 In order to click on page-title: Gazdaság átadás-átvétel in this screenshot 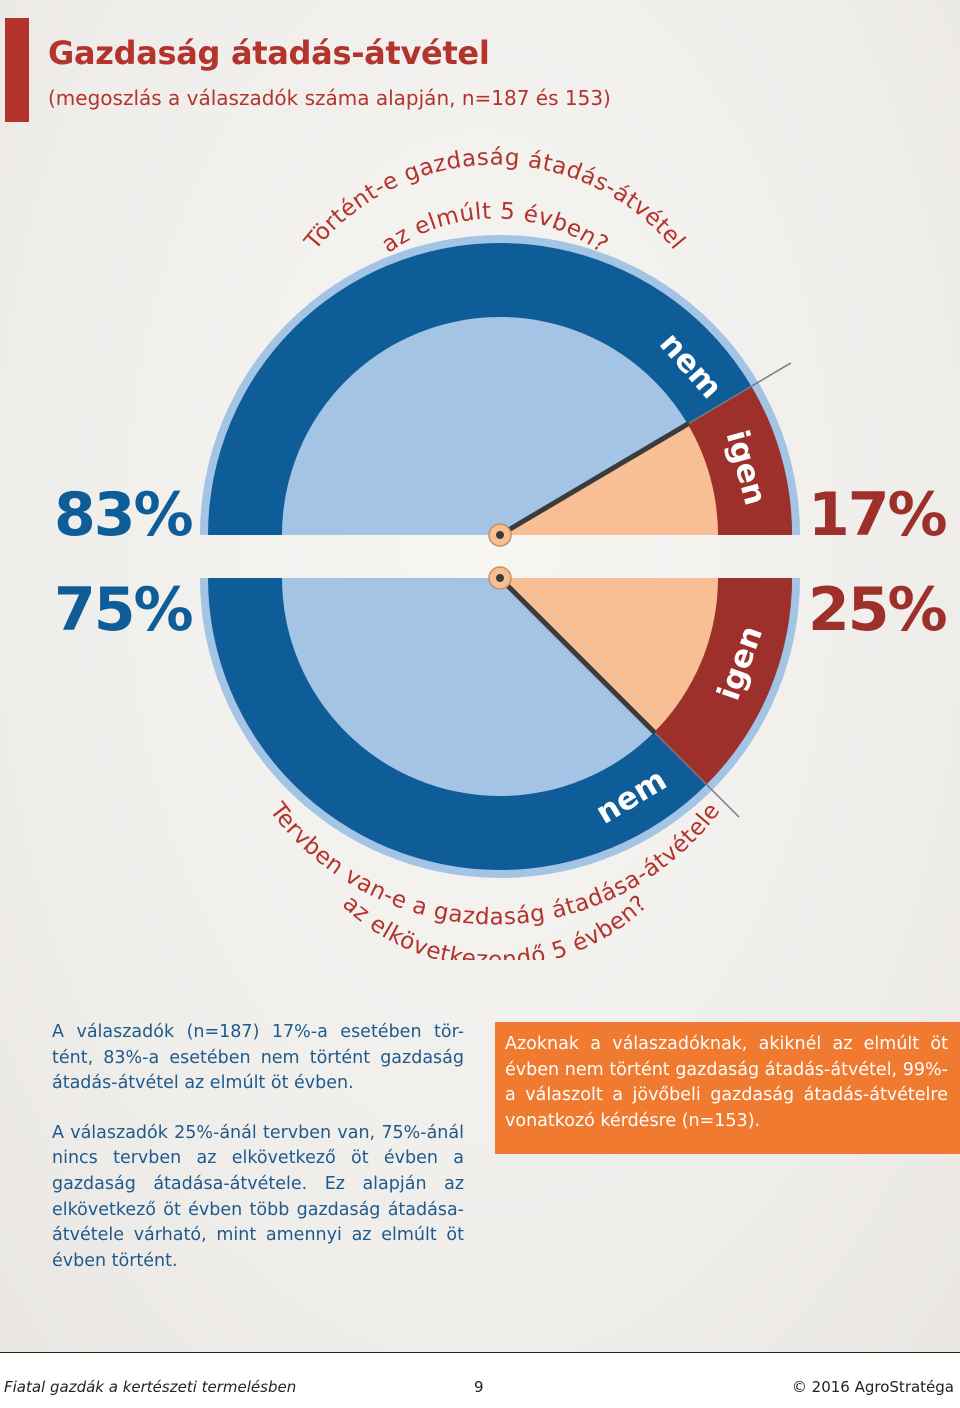, I will do `click(269, 53)`.